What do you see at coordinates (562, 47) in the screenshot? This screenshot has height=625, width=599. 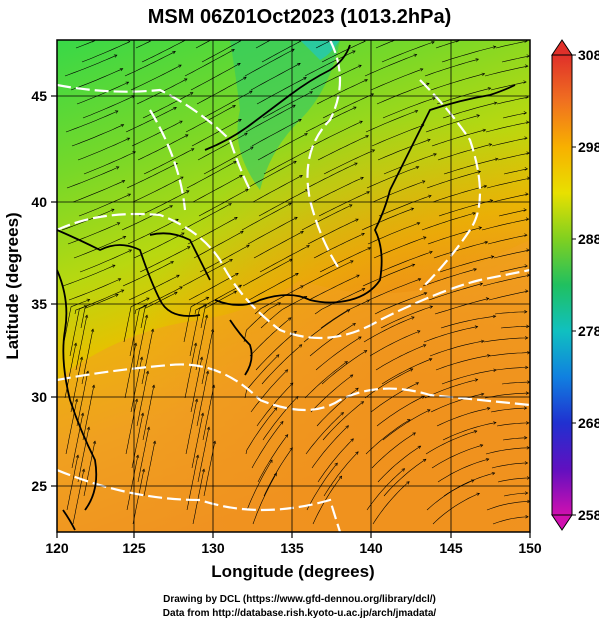 I see `colorbar-top-arrow` at bounding box center [562, 47].